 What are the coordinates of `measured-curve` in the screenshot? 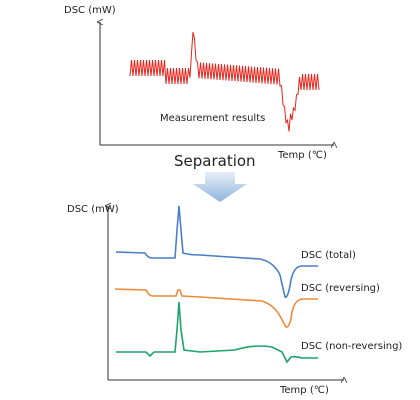 It's located at (224, 81).